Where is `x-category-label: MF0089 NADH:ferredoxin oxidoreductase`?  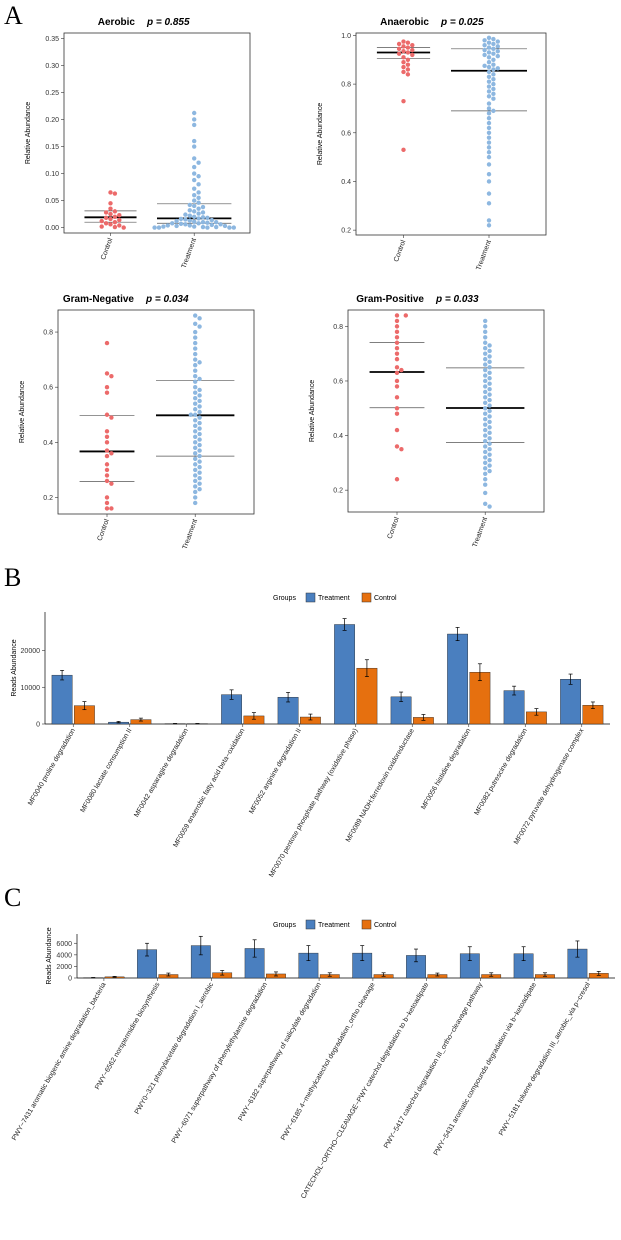
x-category-label: MF0089 NADH:ferredoxin oxidoreductase is located at coordinates (380, 785).